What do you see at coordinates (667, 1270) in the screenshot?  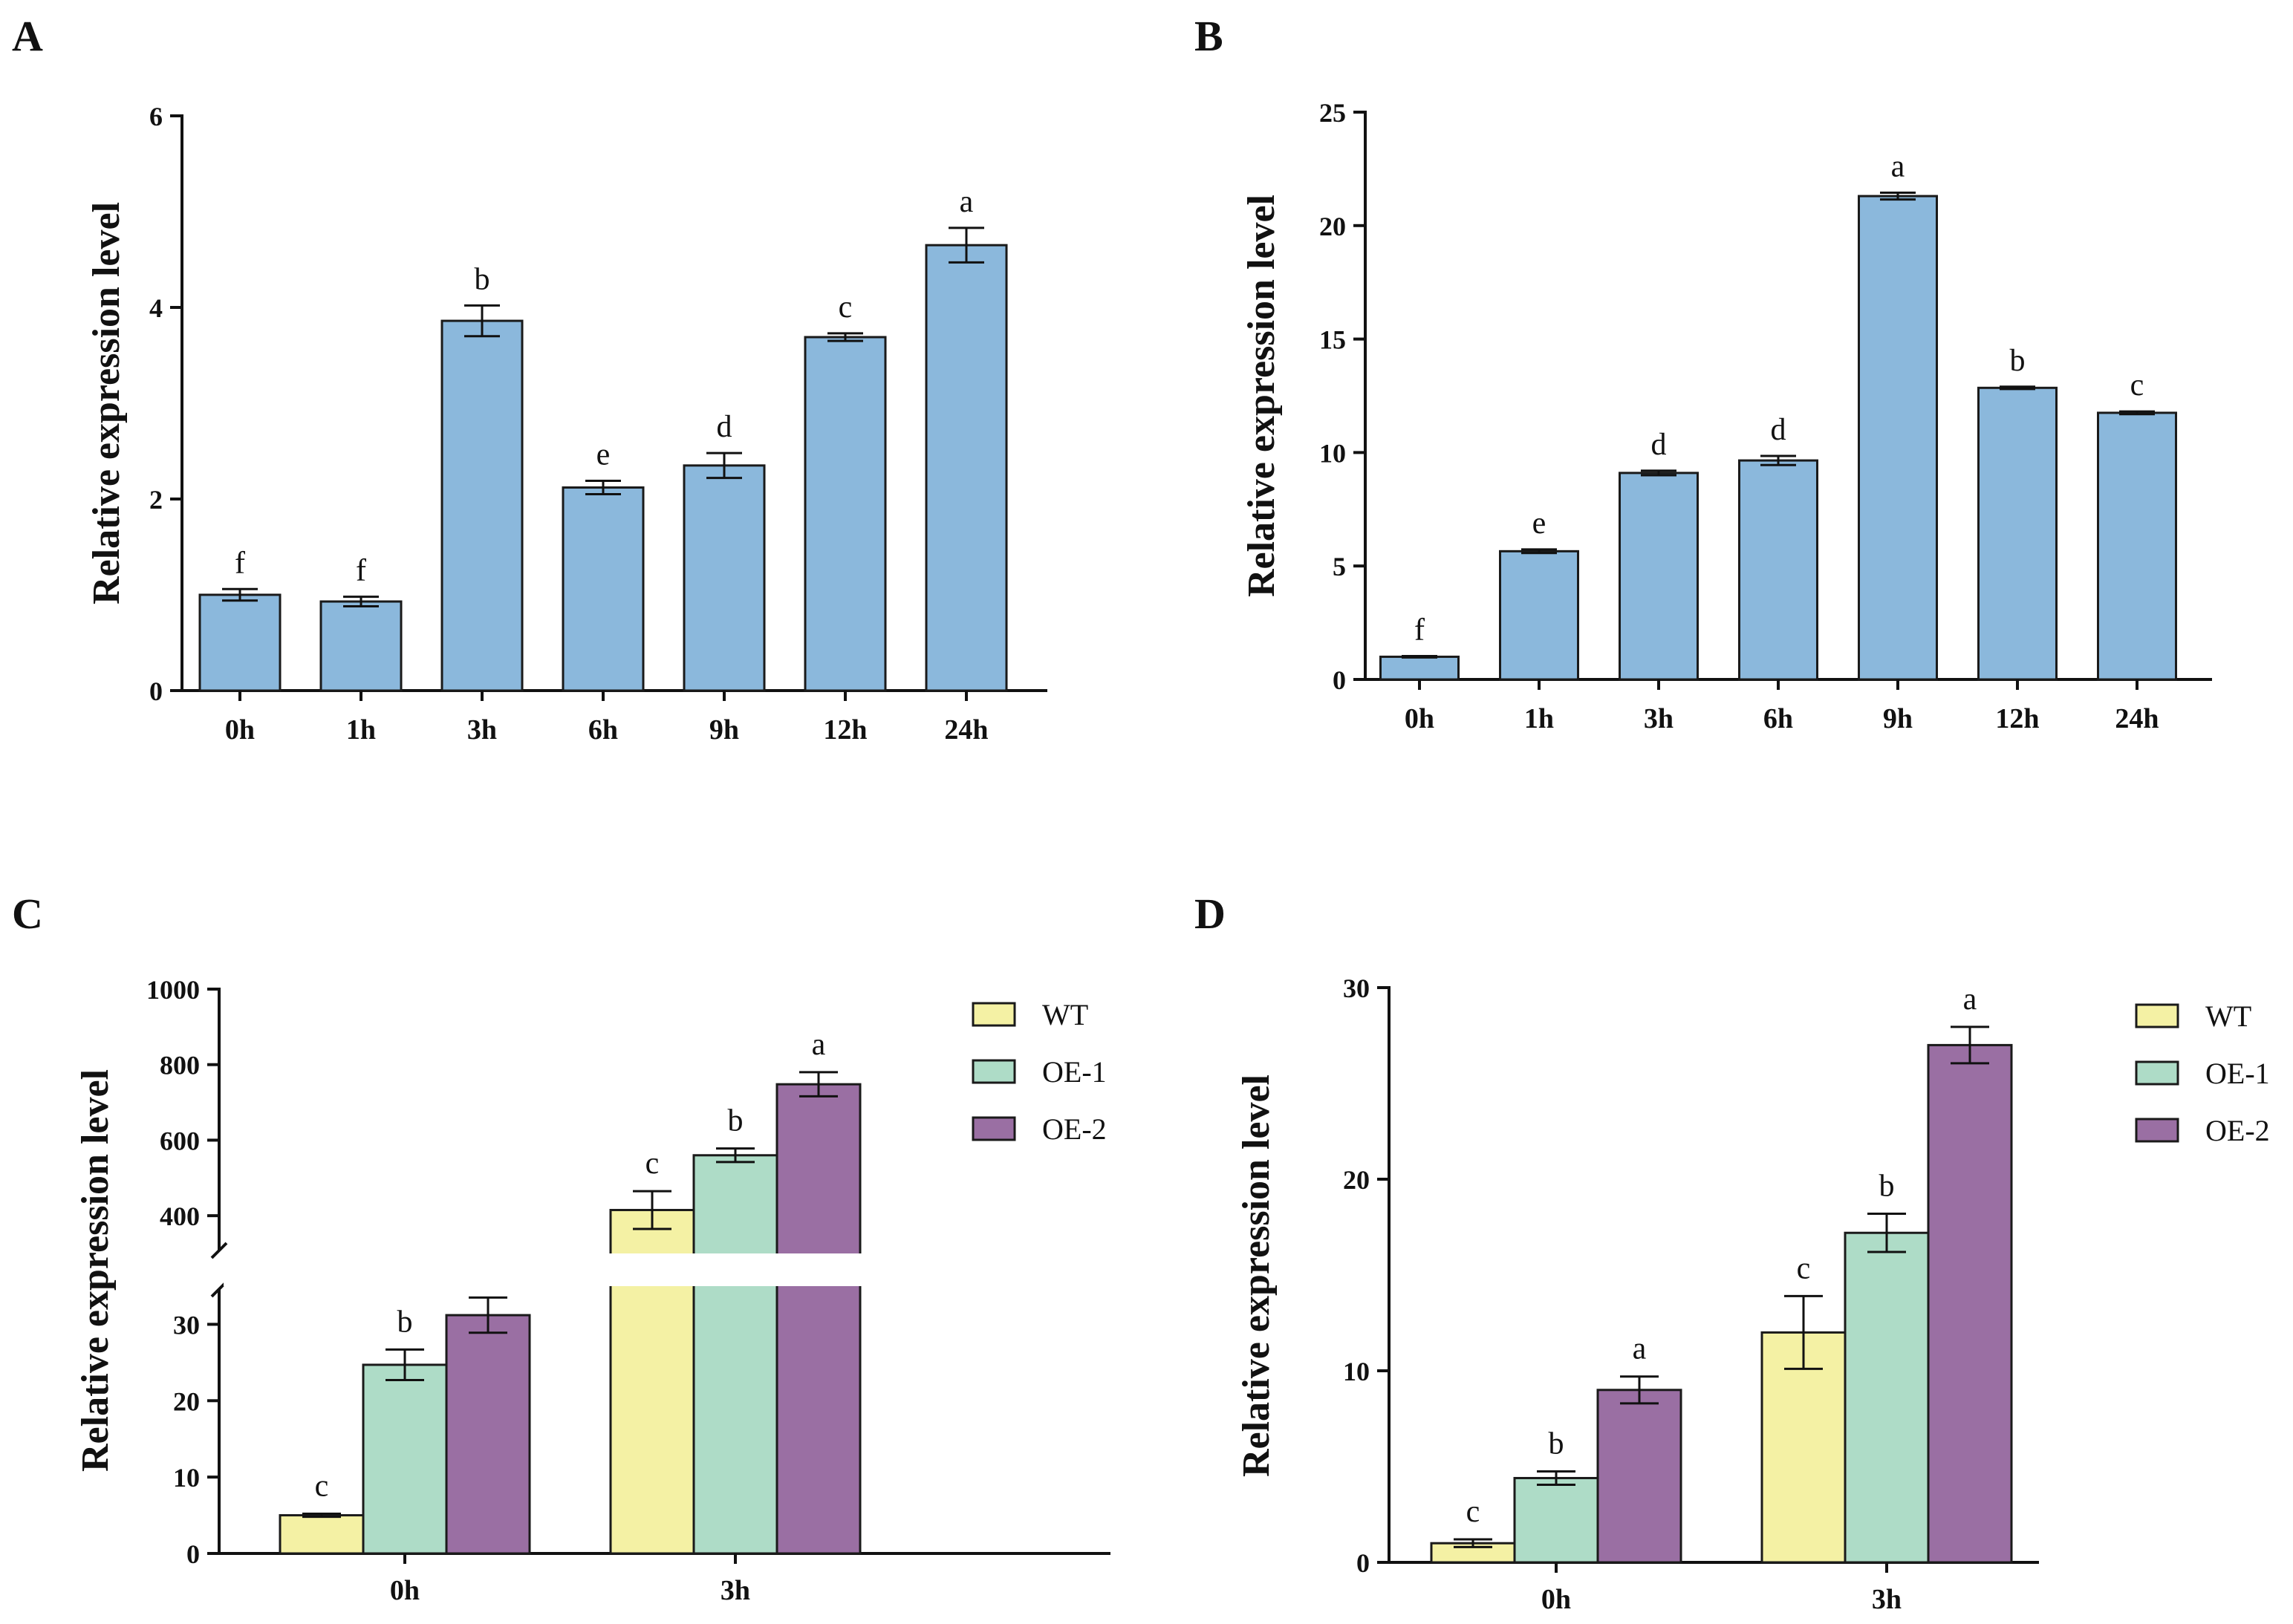 I see `axis-break-gap` at bounding box center [667, 1270].